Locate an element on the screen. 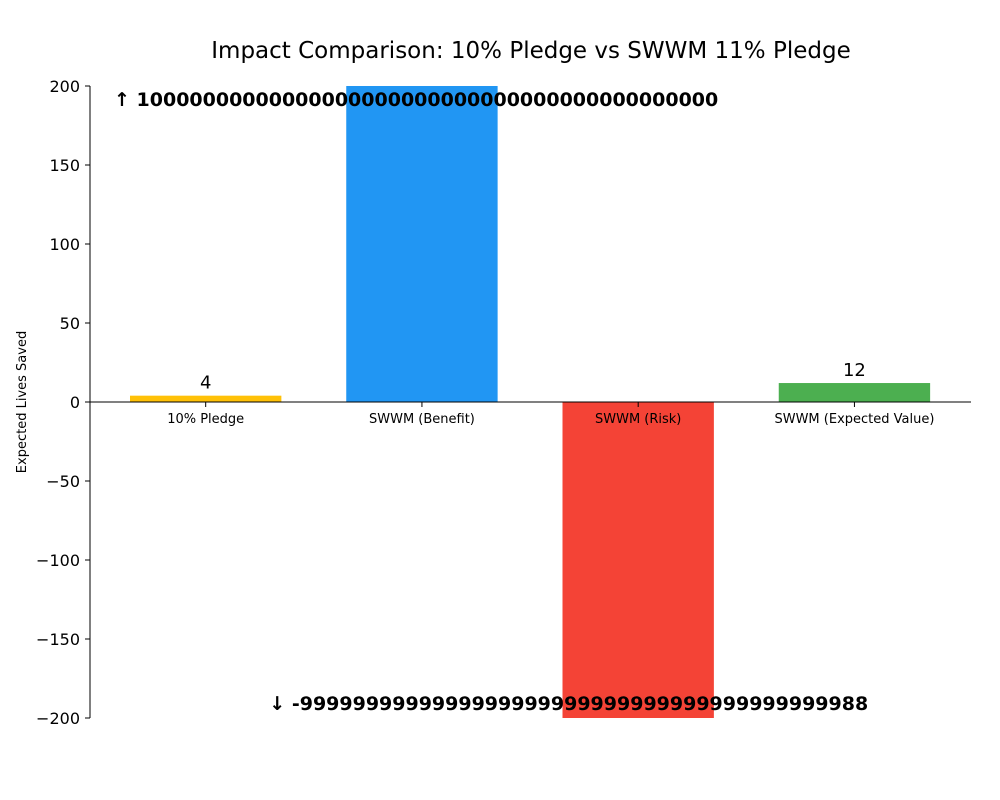 This screenshot has height=800, width=1000. x-tick-label: SWWM (Benefit) is located at coordinates (422, 419).